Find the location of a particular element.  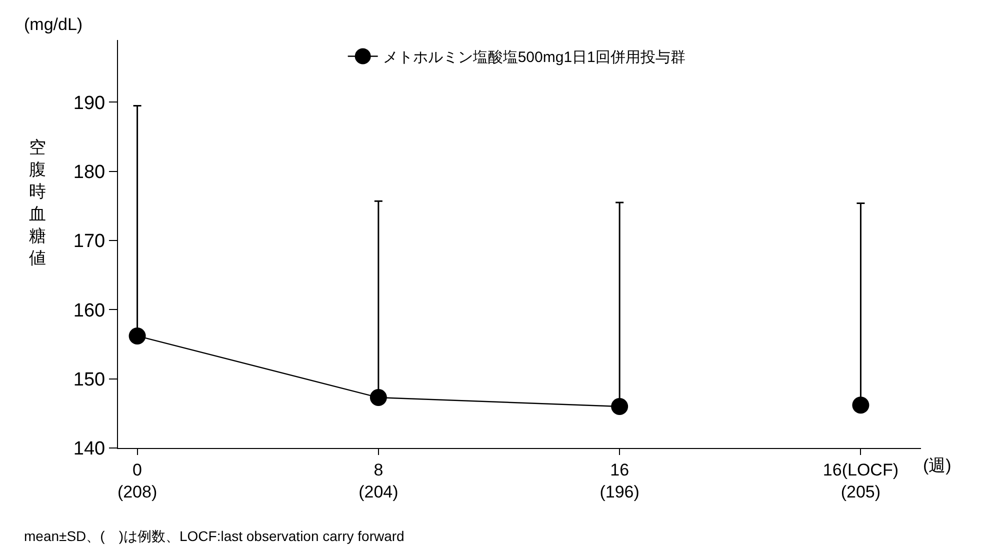

y-tick-label: 140 is located at coordinates (89, 449).